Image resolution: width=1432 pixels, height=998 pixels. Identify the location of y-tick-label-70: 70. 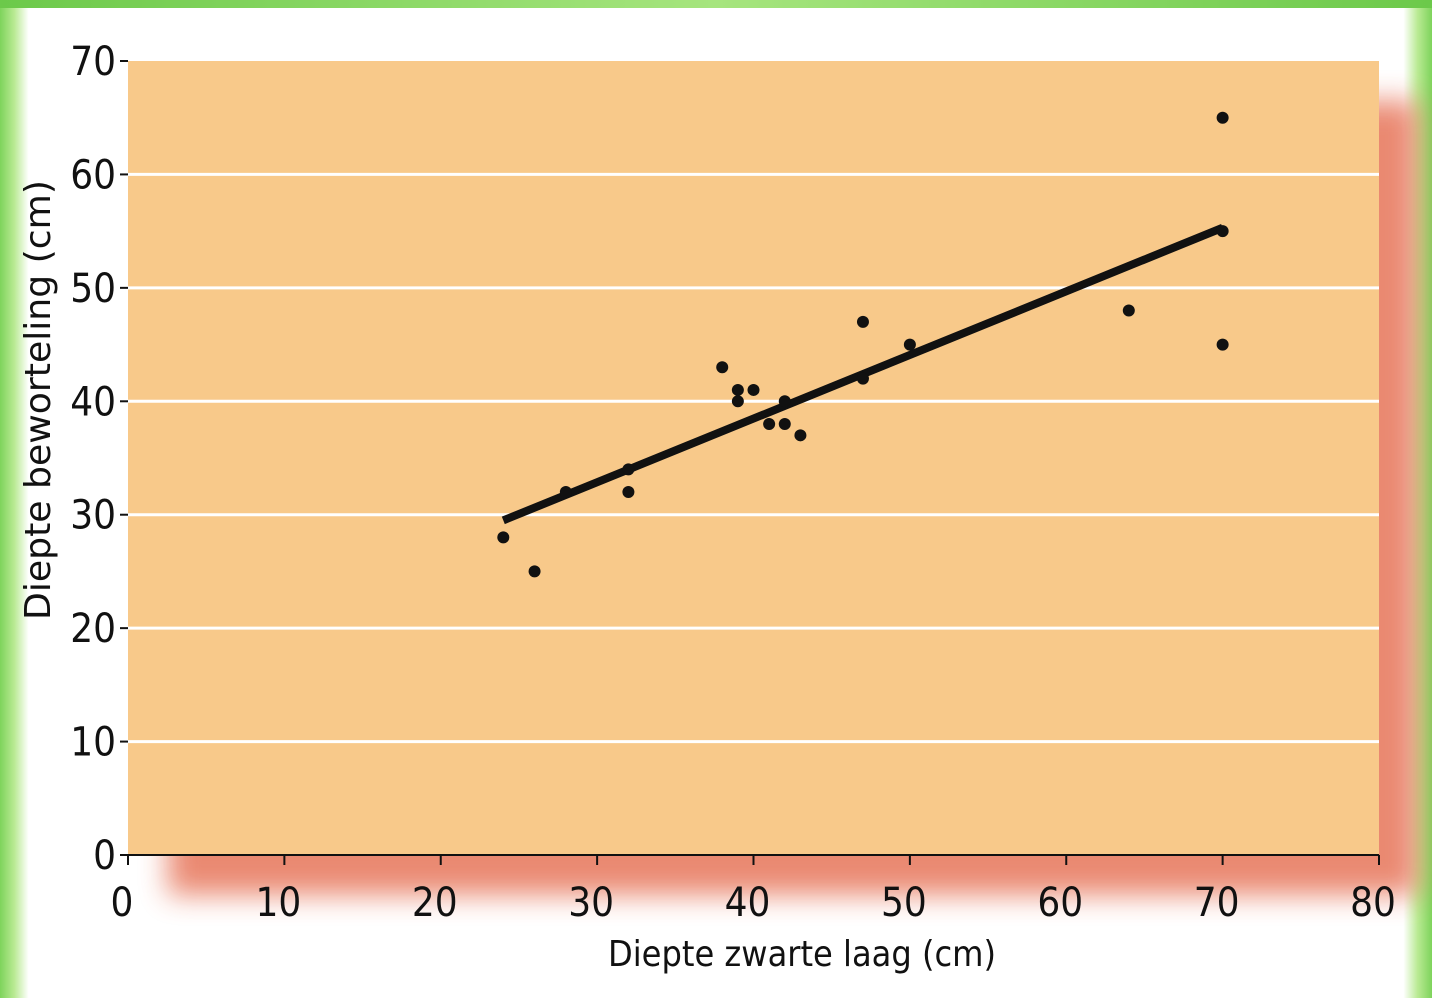
(93, 62).